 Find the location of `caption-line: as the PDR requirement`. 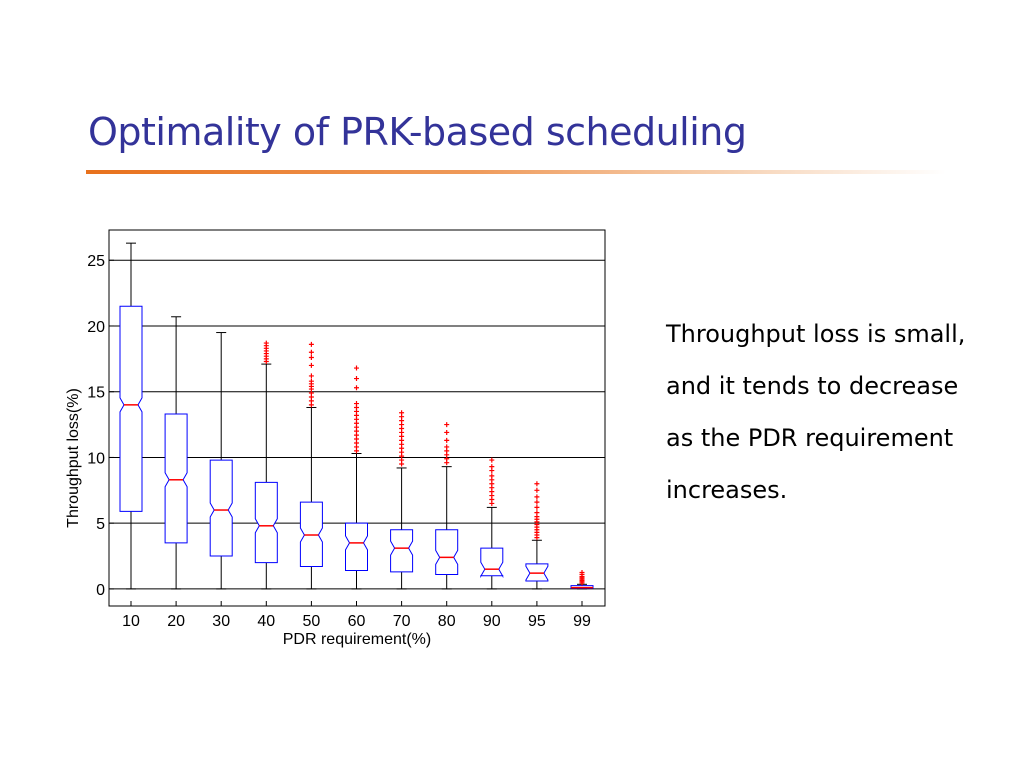

caption-line: as the PDR requirement is located at coordinates (810, 438).